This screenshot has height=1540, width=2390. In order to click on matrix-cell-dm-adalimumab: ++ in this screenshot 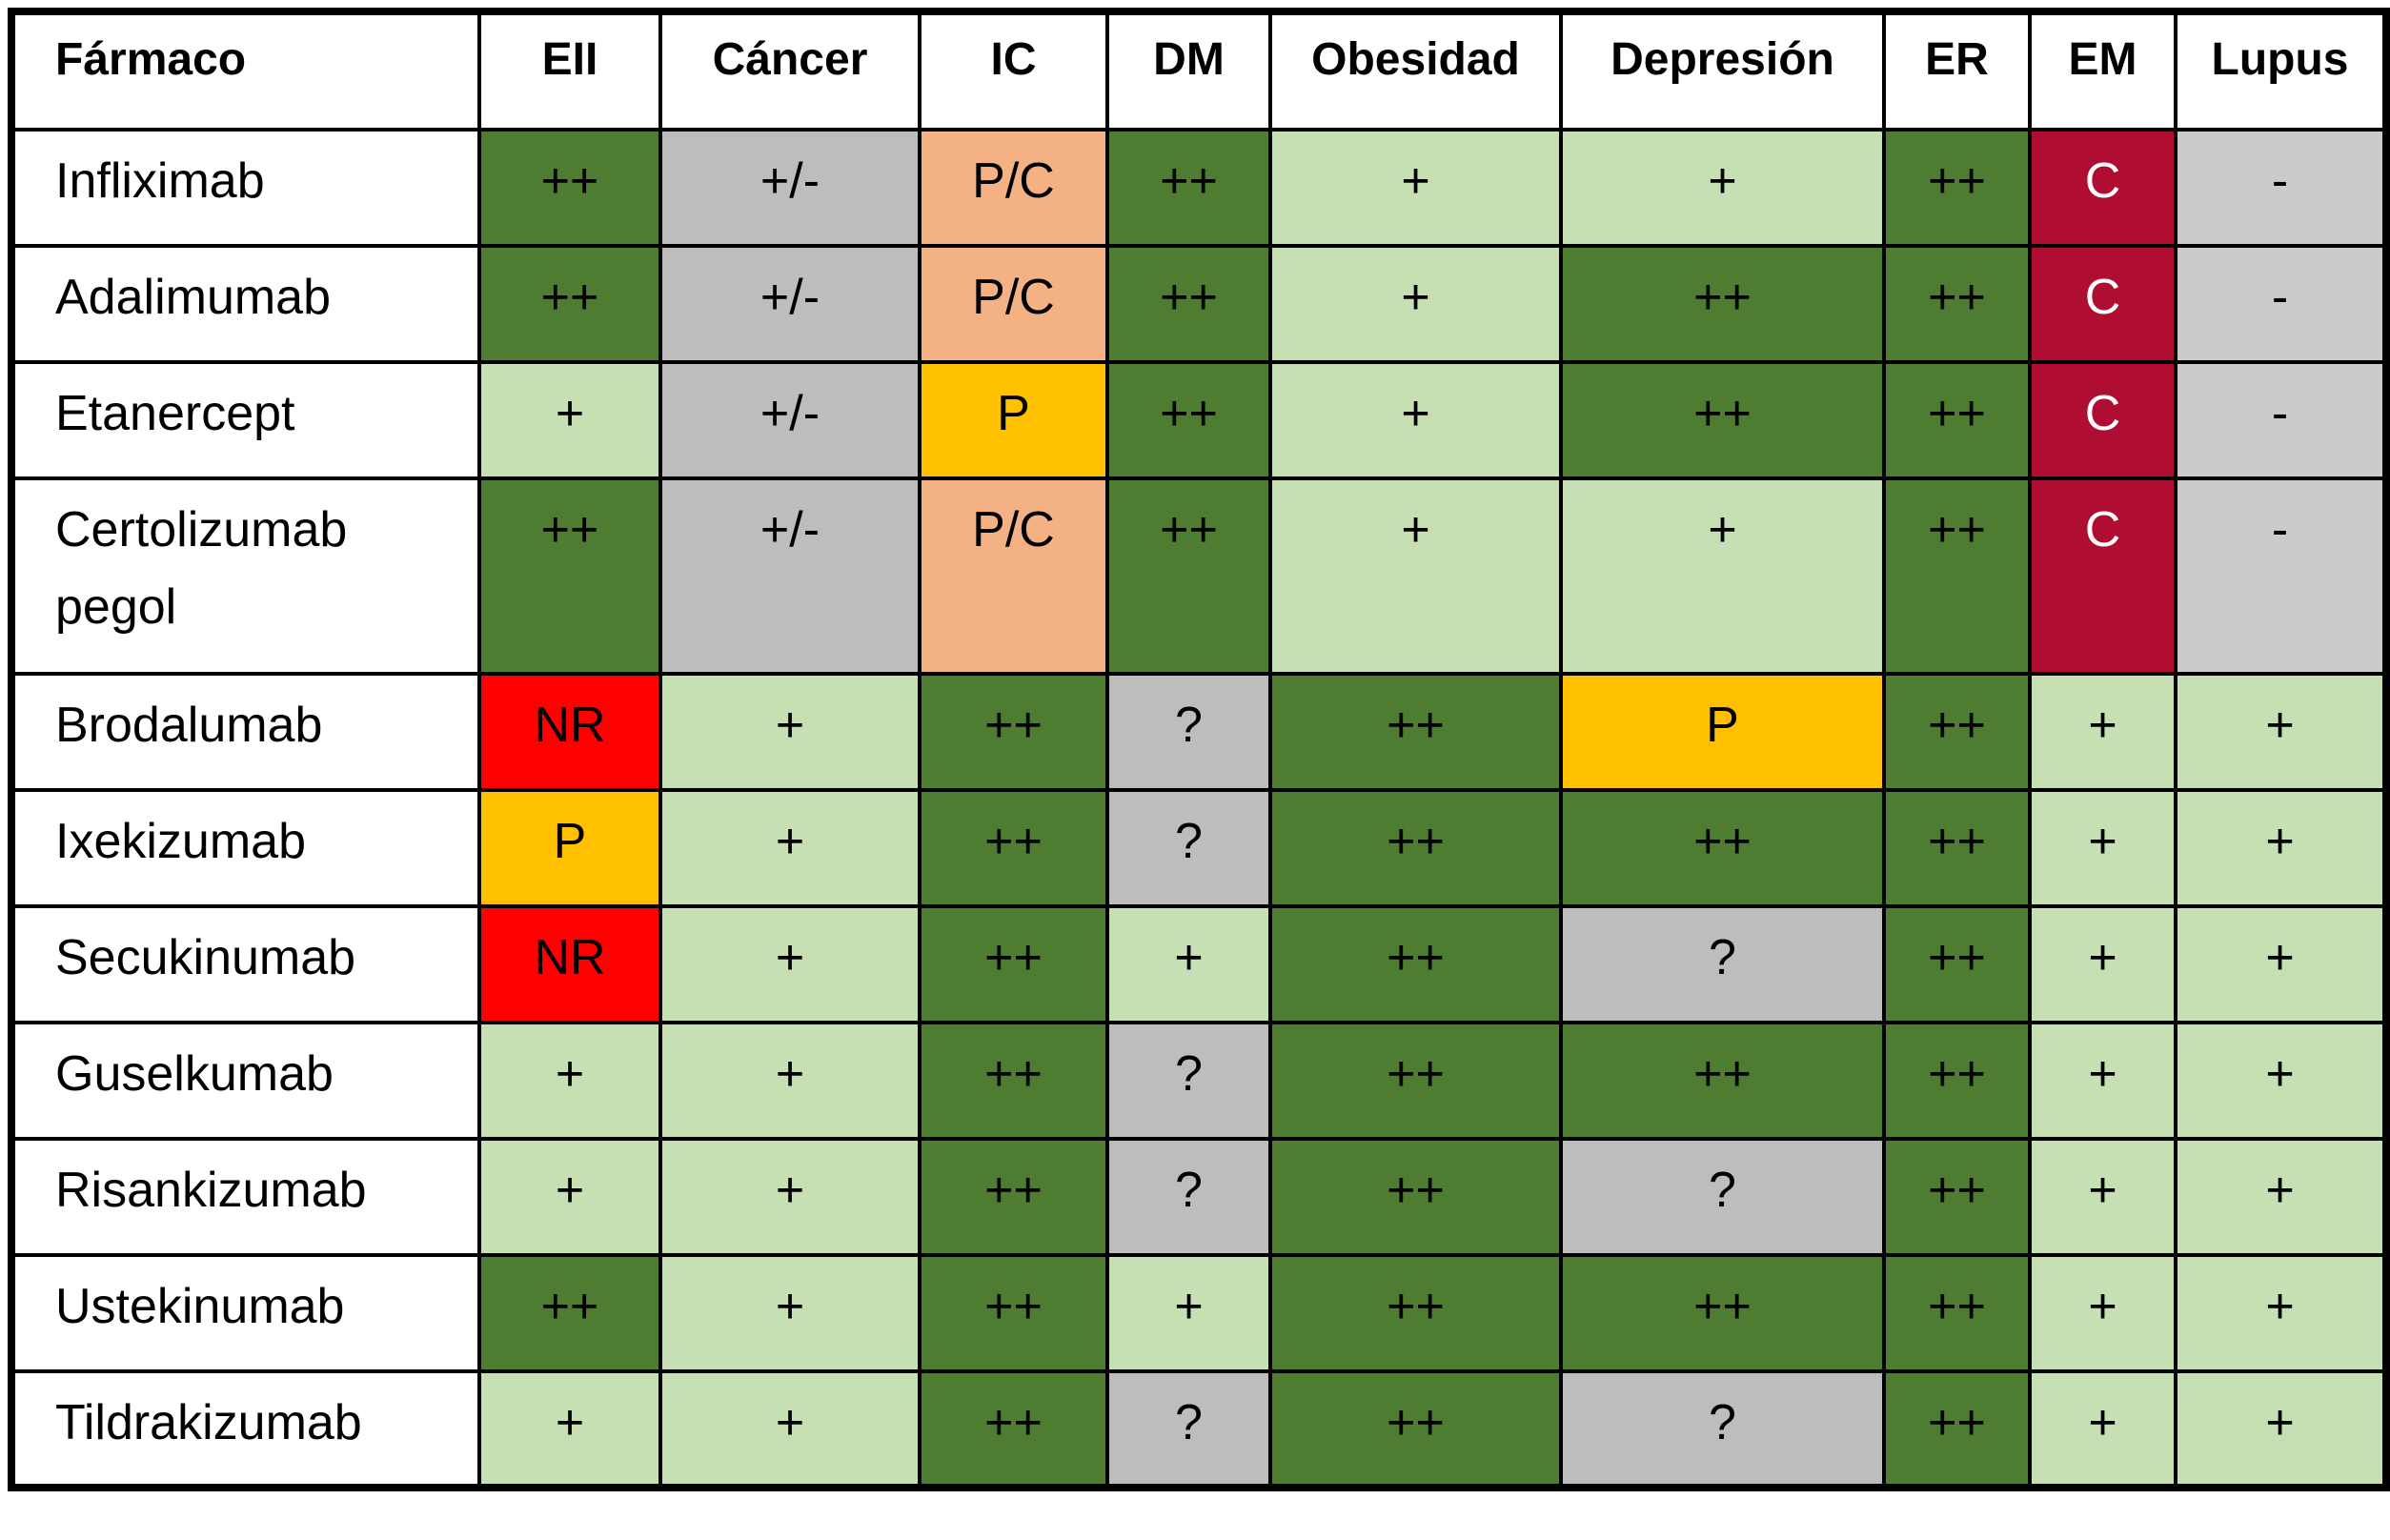, I will do `click(1188, 304)`.